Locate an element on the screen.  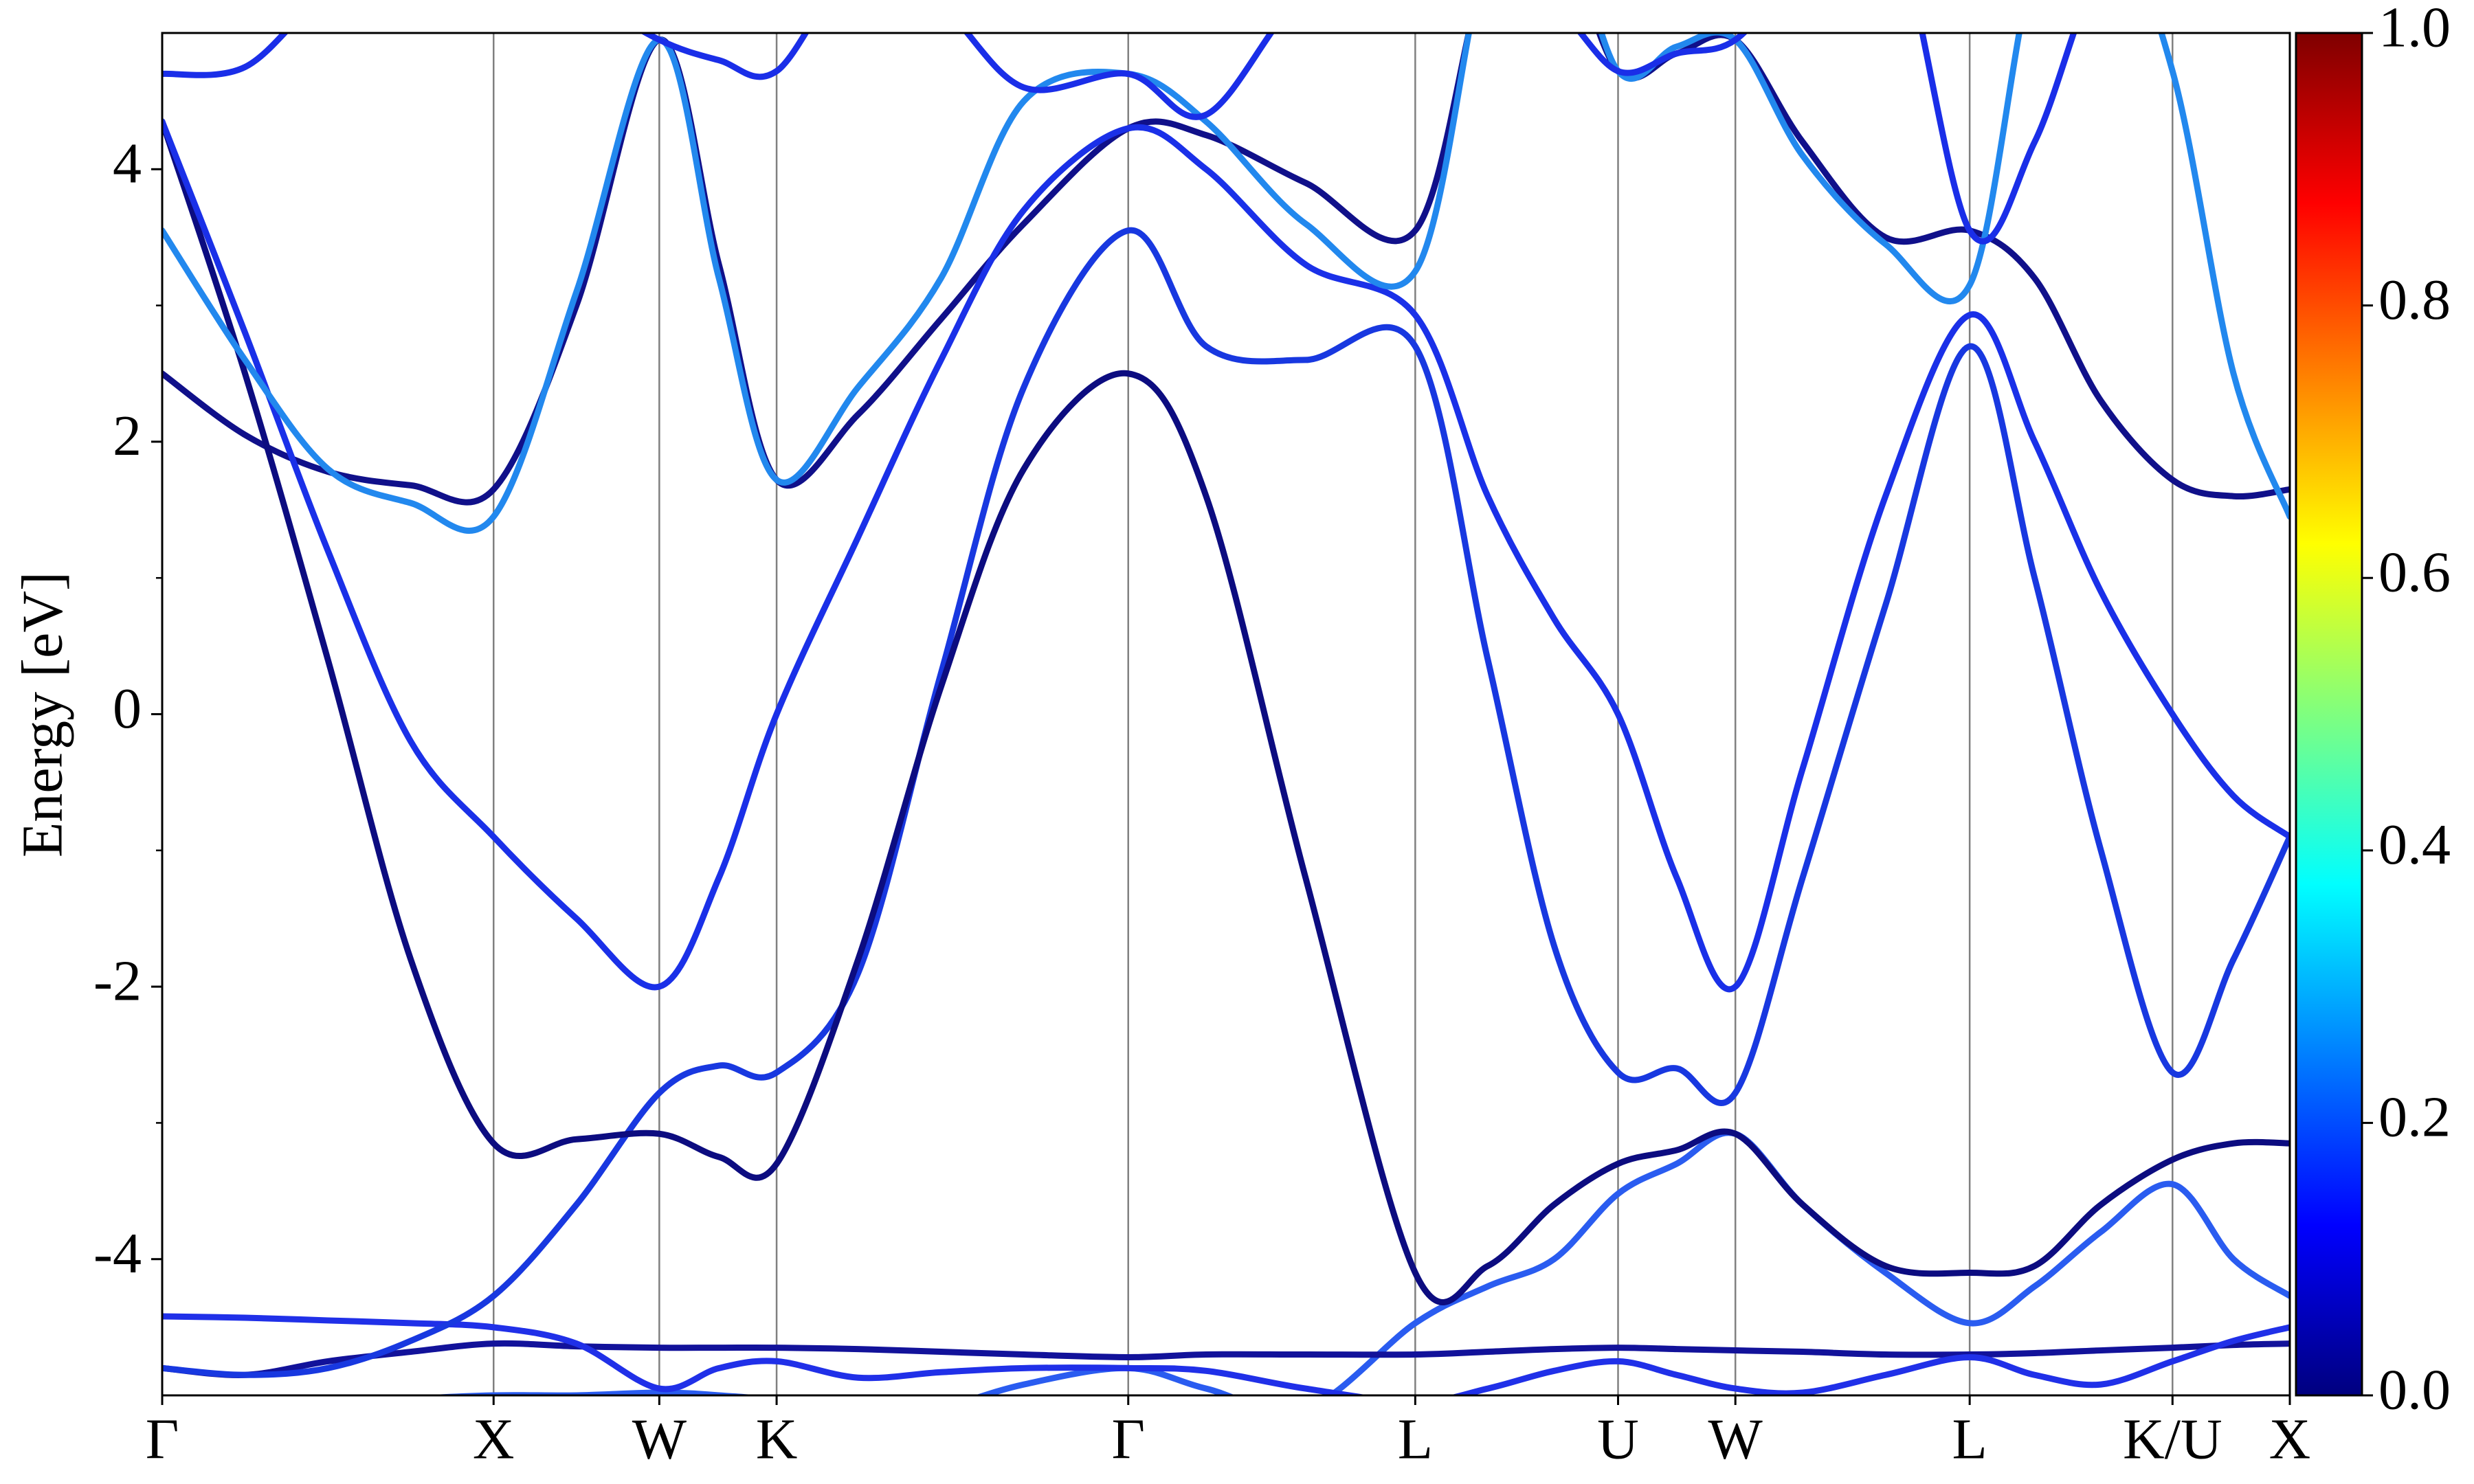
colorbar-tick-label: 0.2 is located at coordinates (2414, 1117).